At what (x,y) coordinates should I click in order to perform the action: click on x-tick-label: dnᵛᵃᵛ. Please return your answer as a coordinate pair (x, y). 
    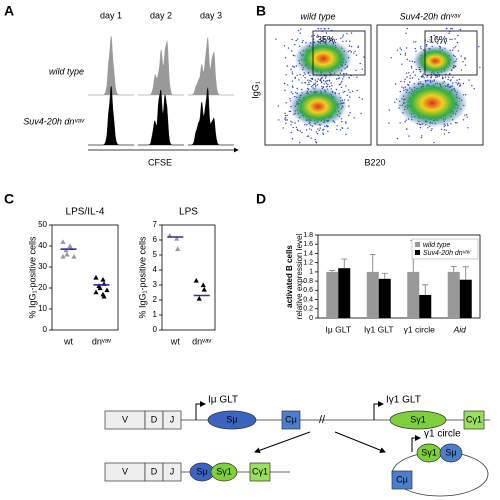
    Looking at the image, I should click on (201, 341).